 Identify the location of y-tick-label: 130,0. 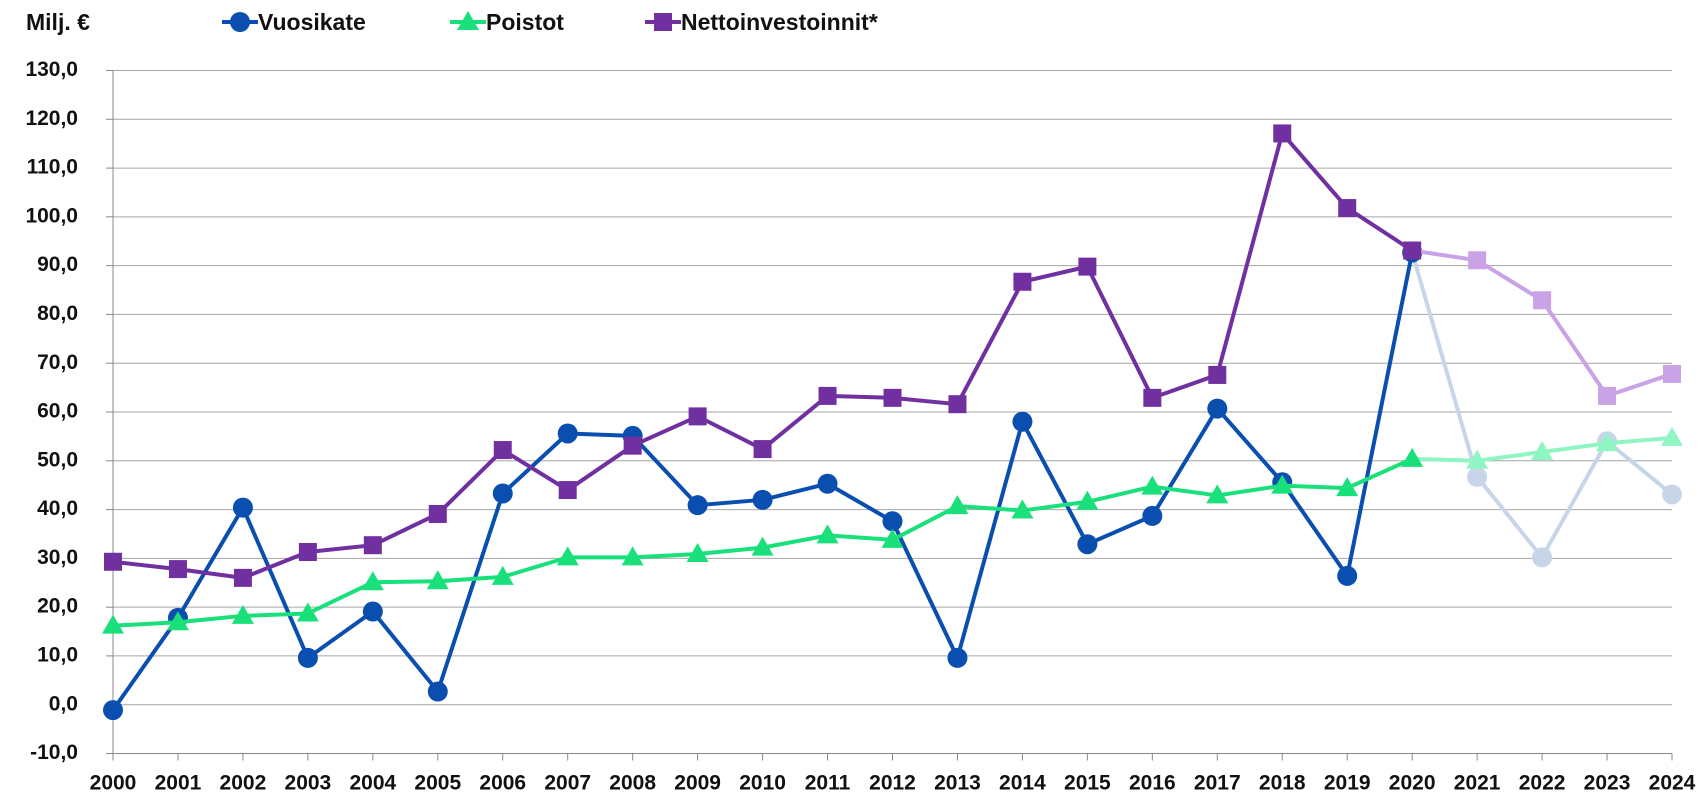
(51, 69).